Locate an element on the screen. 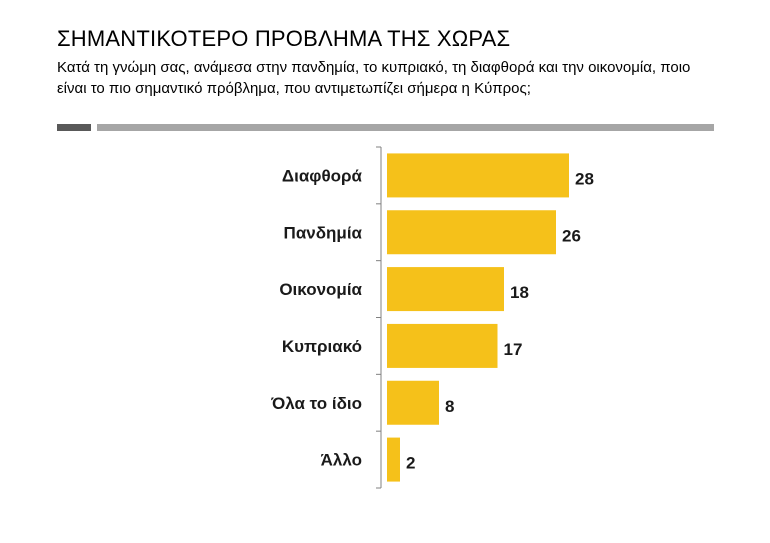 Image resolution: width=770 pixels, height=543 pixels. header-rule-light is located at coordinates (405, 127).